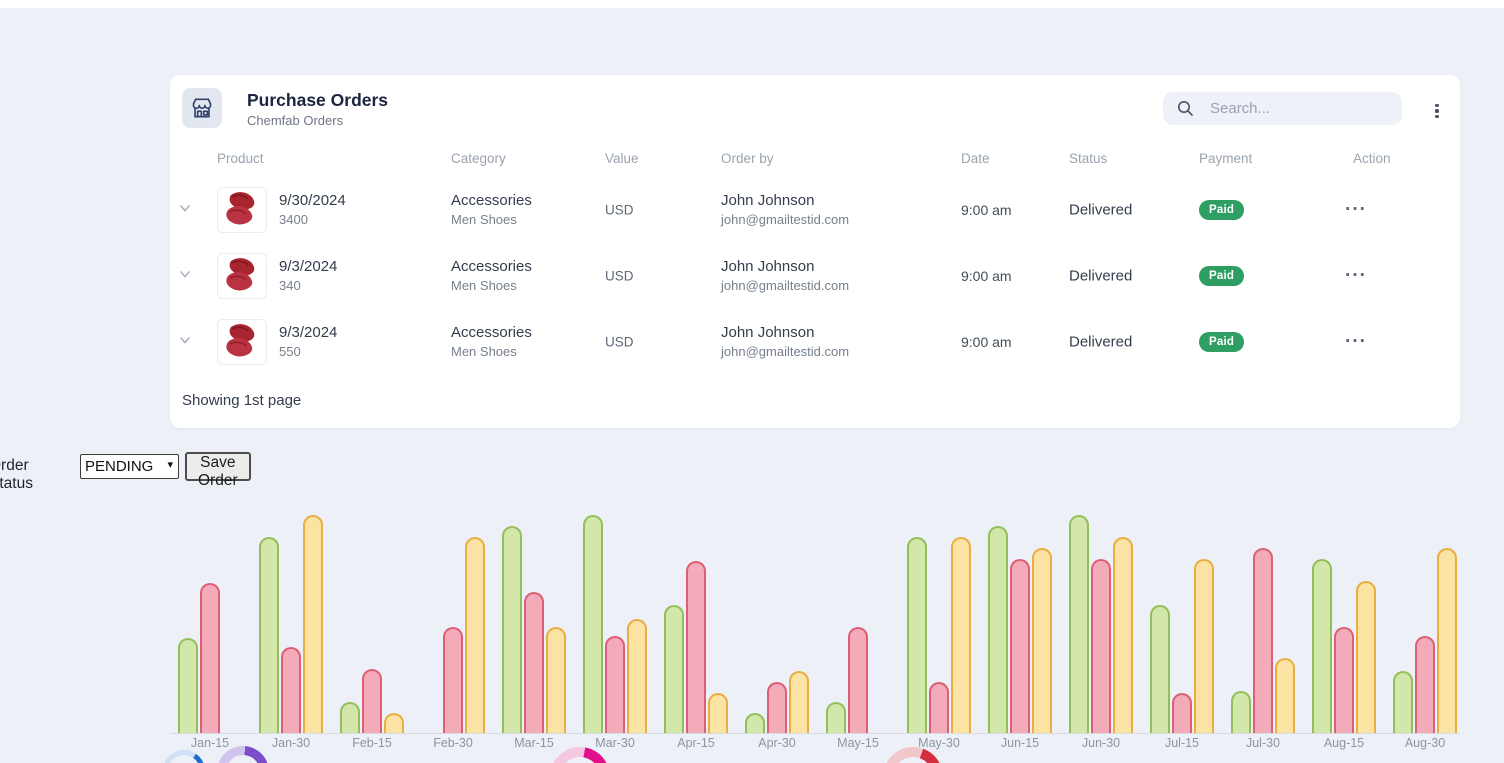 The height and width of the screenshot is (763, 1504). Describe the element at coordinates (534, 743) in the screenshot. I see `x-axis-label: Mar-15` at that location.